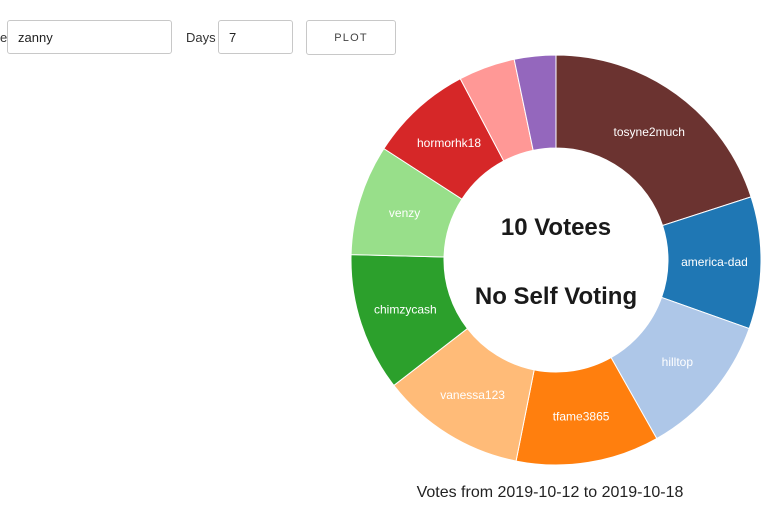 The height and width of the screenshot is (519, 768). What do you see at coordinates (556, 296) in the screenshot?
I see `self-voting-text: No Self Voting` at bounding box center [556, 296].